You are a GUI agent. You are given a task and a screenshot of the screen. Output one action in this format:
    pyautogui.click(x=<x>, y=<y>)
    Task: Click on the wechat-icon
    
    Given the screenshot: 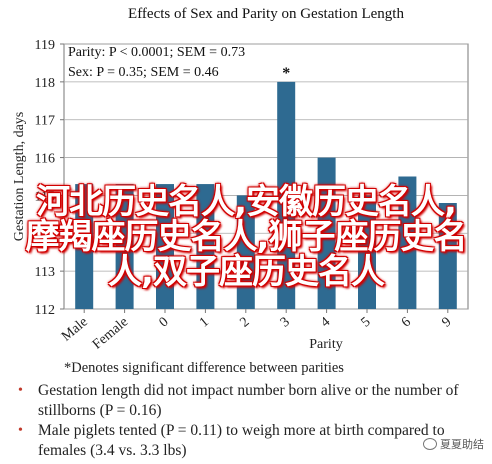 What is the action you would take?
    pyautogui.click(x=430, y=444)
    